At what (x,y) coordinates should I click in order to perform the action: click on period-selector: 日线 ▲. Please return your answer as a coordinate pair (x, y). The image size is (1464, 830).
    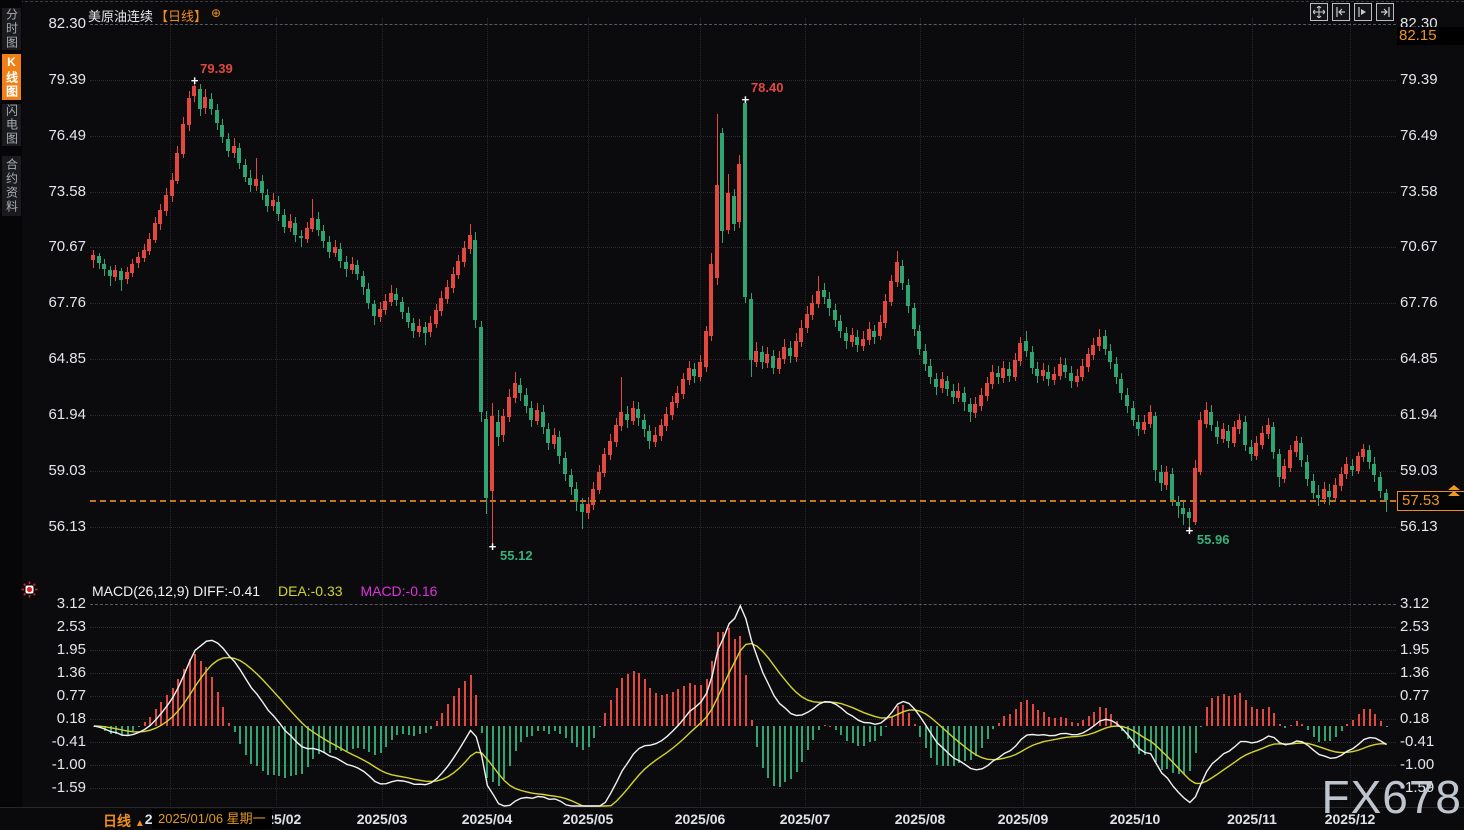
    Looking at the image, I should click on (124, 820).